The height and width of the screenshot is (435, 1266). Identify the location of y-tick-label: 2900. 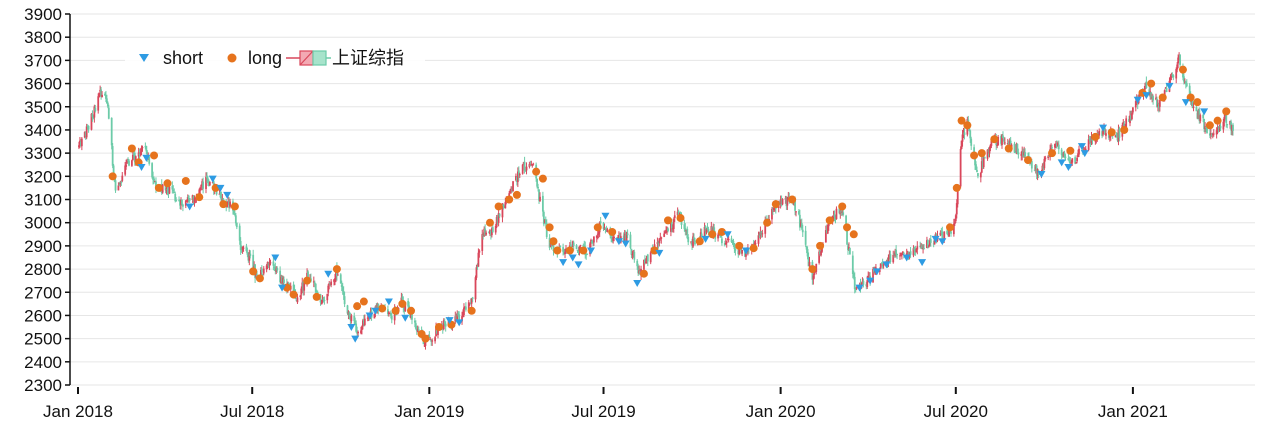
(43, 246).